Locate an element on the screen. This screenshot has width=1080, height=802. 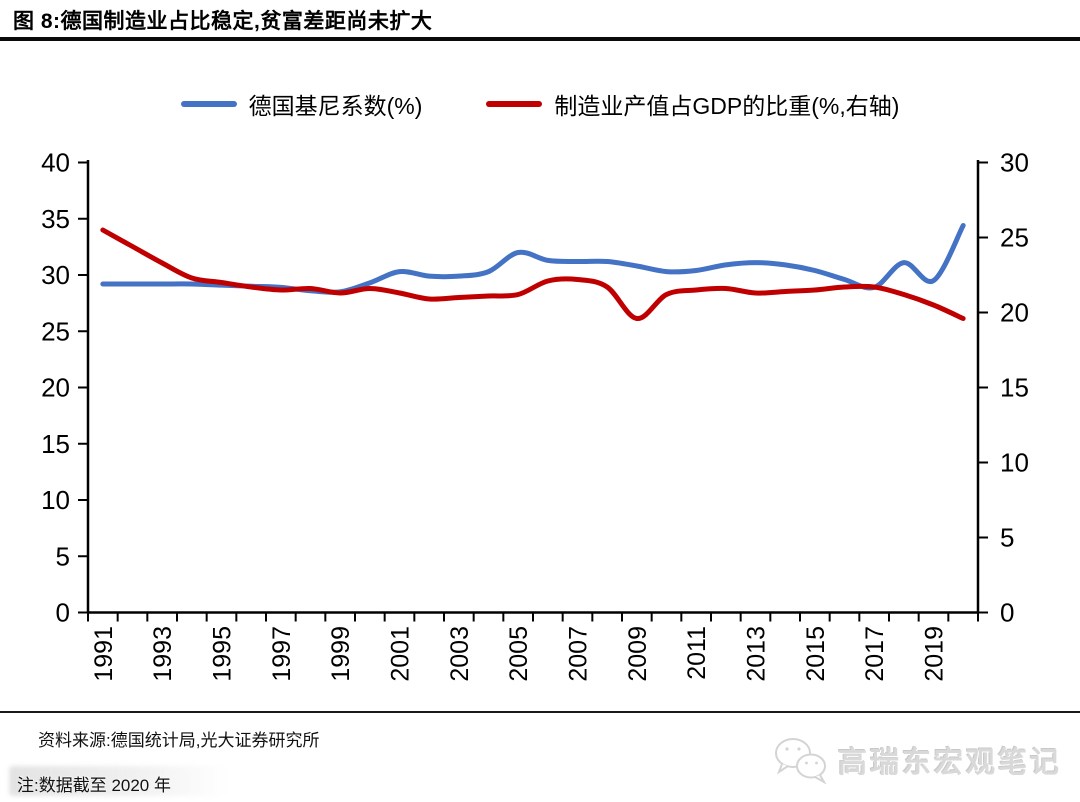
left-axis-tick-label: 0 is located at coordinates (63, 613).